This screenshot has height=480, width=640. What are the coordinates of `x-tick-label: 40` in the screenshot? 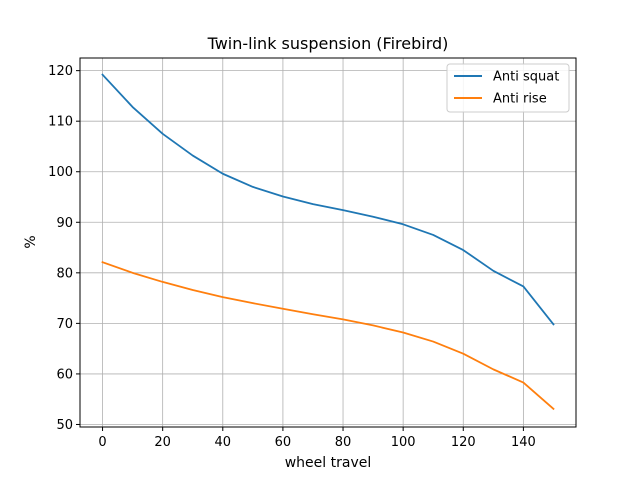 It's located at (223, 442).